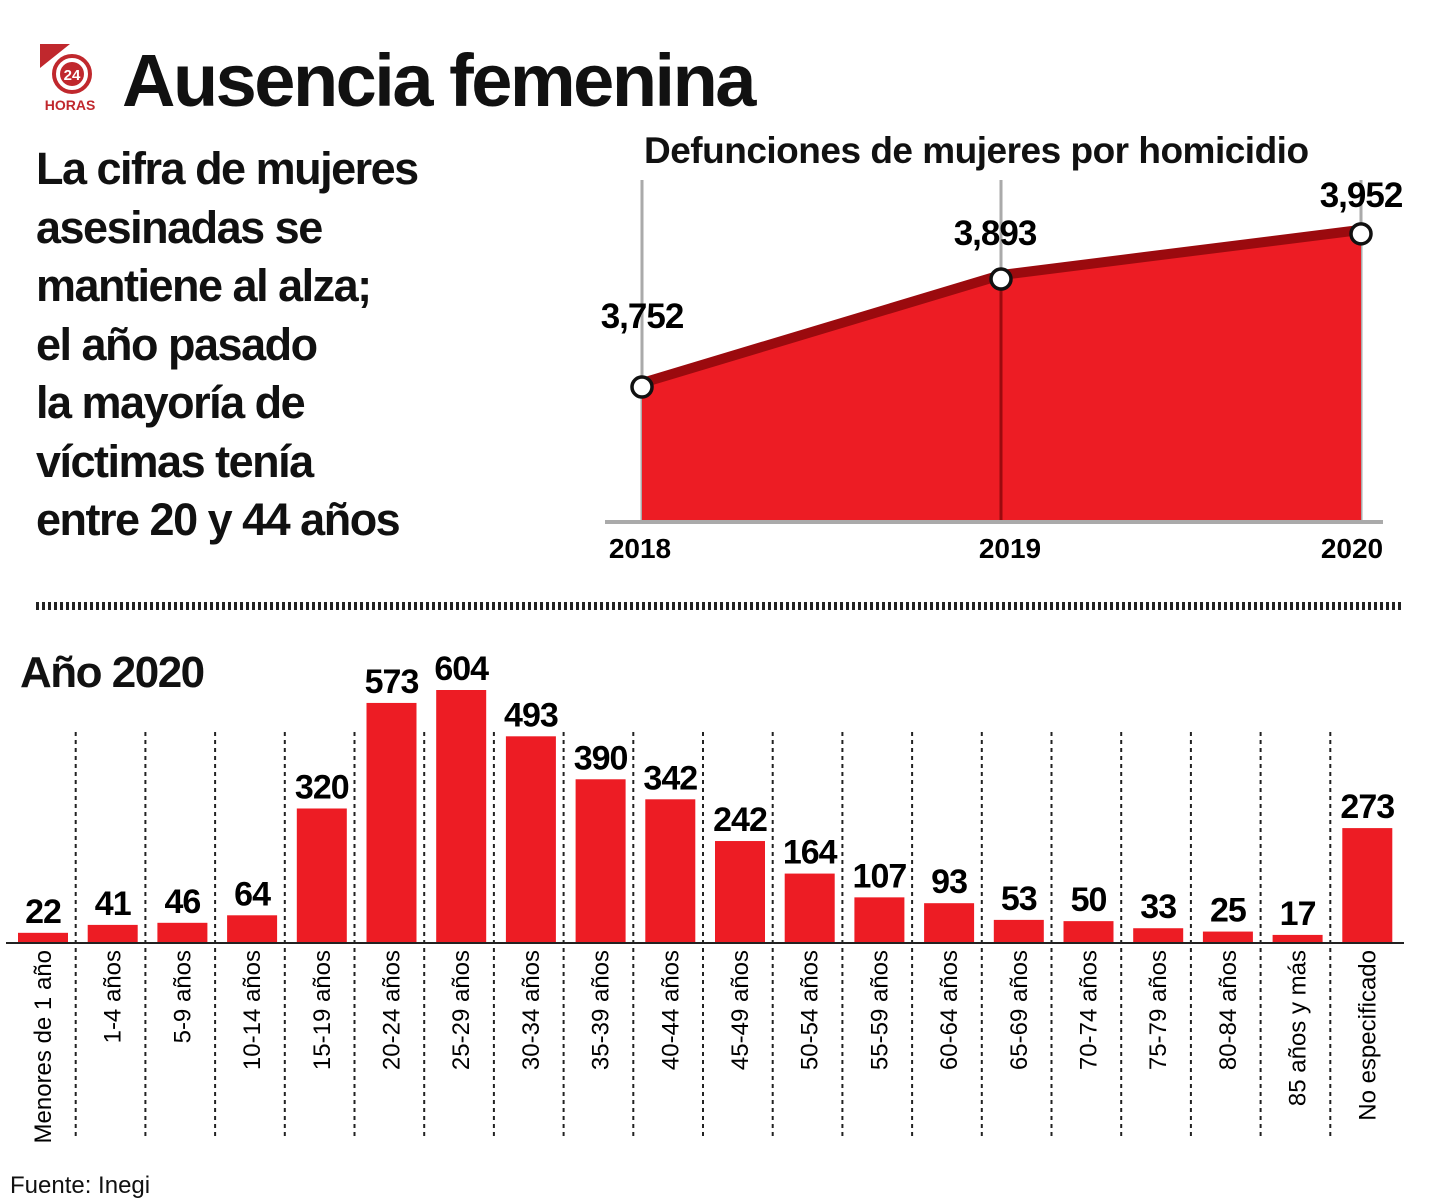 This screenshot has width=1455, height=1204. I want to click on bar-1-4-años, so click(112, 933).